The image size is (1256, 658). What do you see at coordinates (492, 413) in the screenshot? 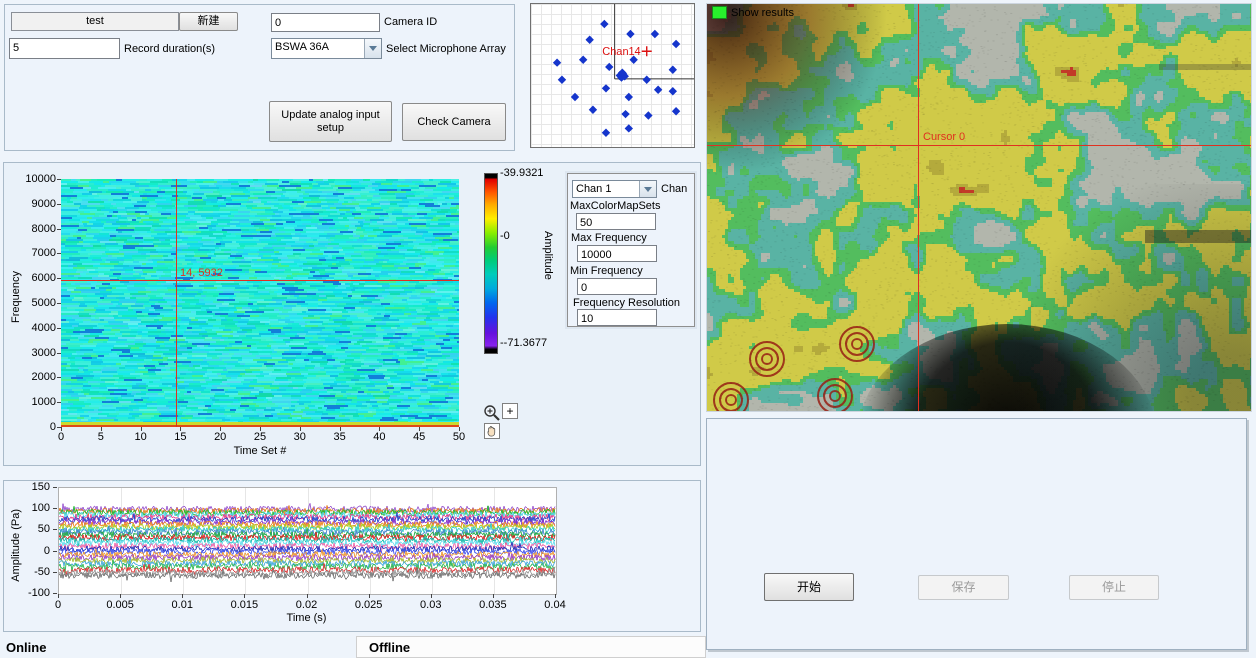
I see `zoom-tool-icon` at bounding box center [492, 413].